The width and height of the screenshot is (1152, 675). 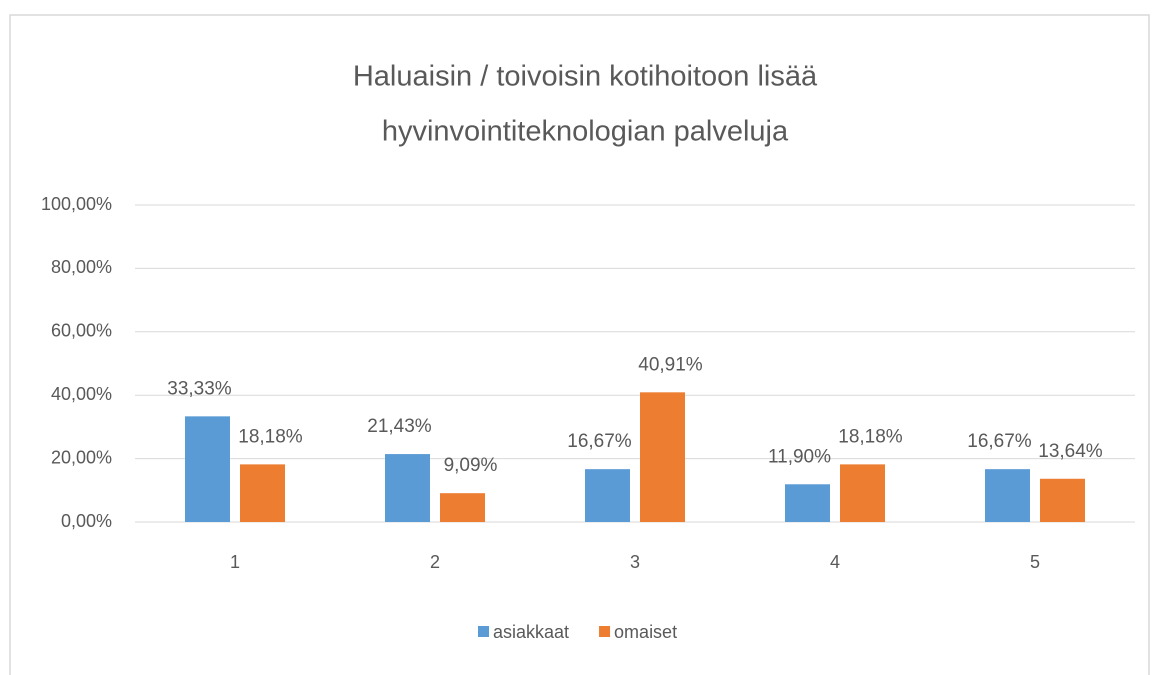 I want to click on x-tick-label: 4, so click(x=835, y=562).